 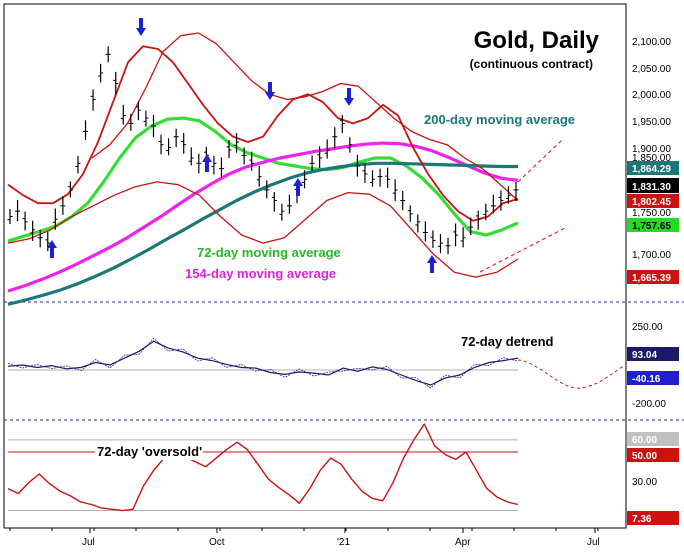 I want to click on badge-detrend-projection: -40.16, so click(x=646, y=379).